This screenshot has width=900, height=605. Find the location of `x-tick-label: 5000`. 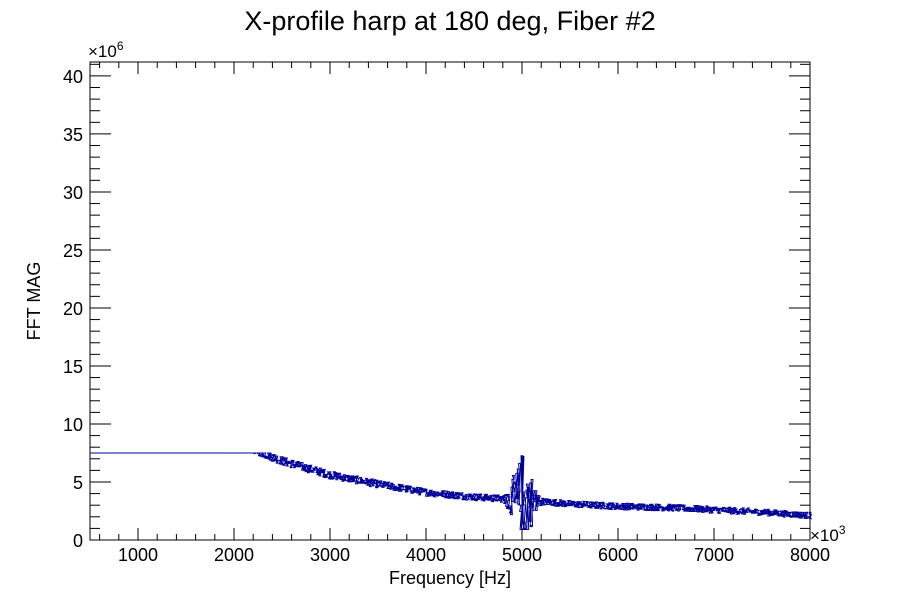

x-tick-label: 5000 is located at coordinates (522, 555).